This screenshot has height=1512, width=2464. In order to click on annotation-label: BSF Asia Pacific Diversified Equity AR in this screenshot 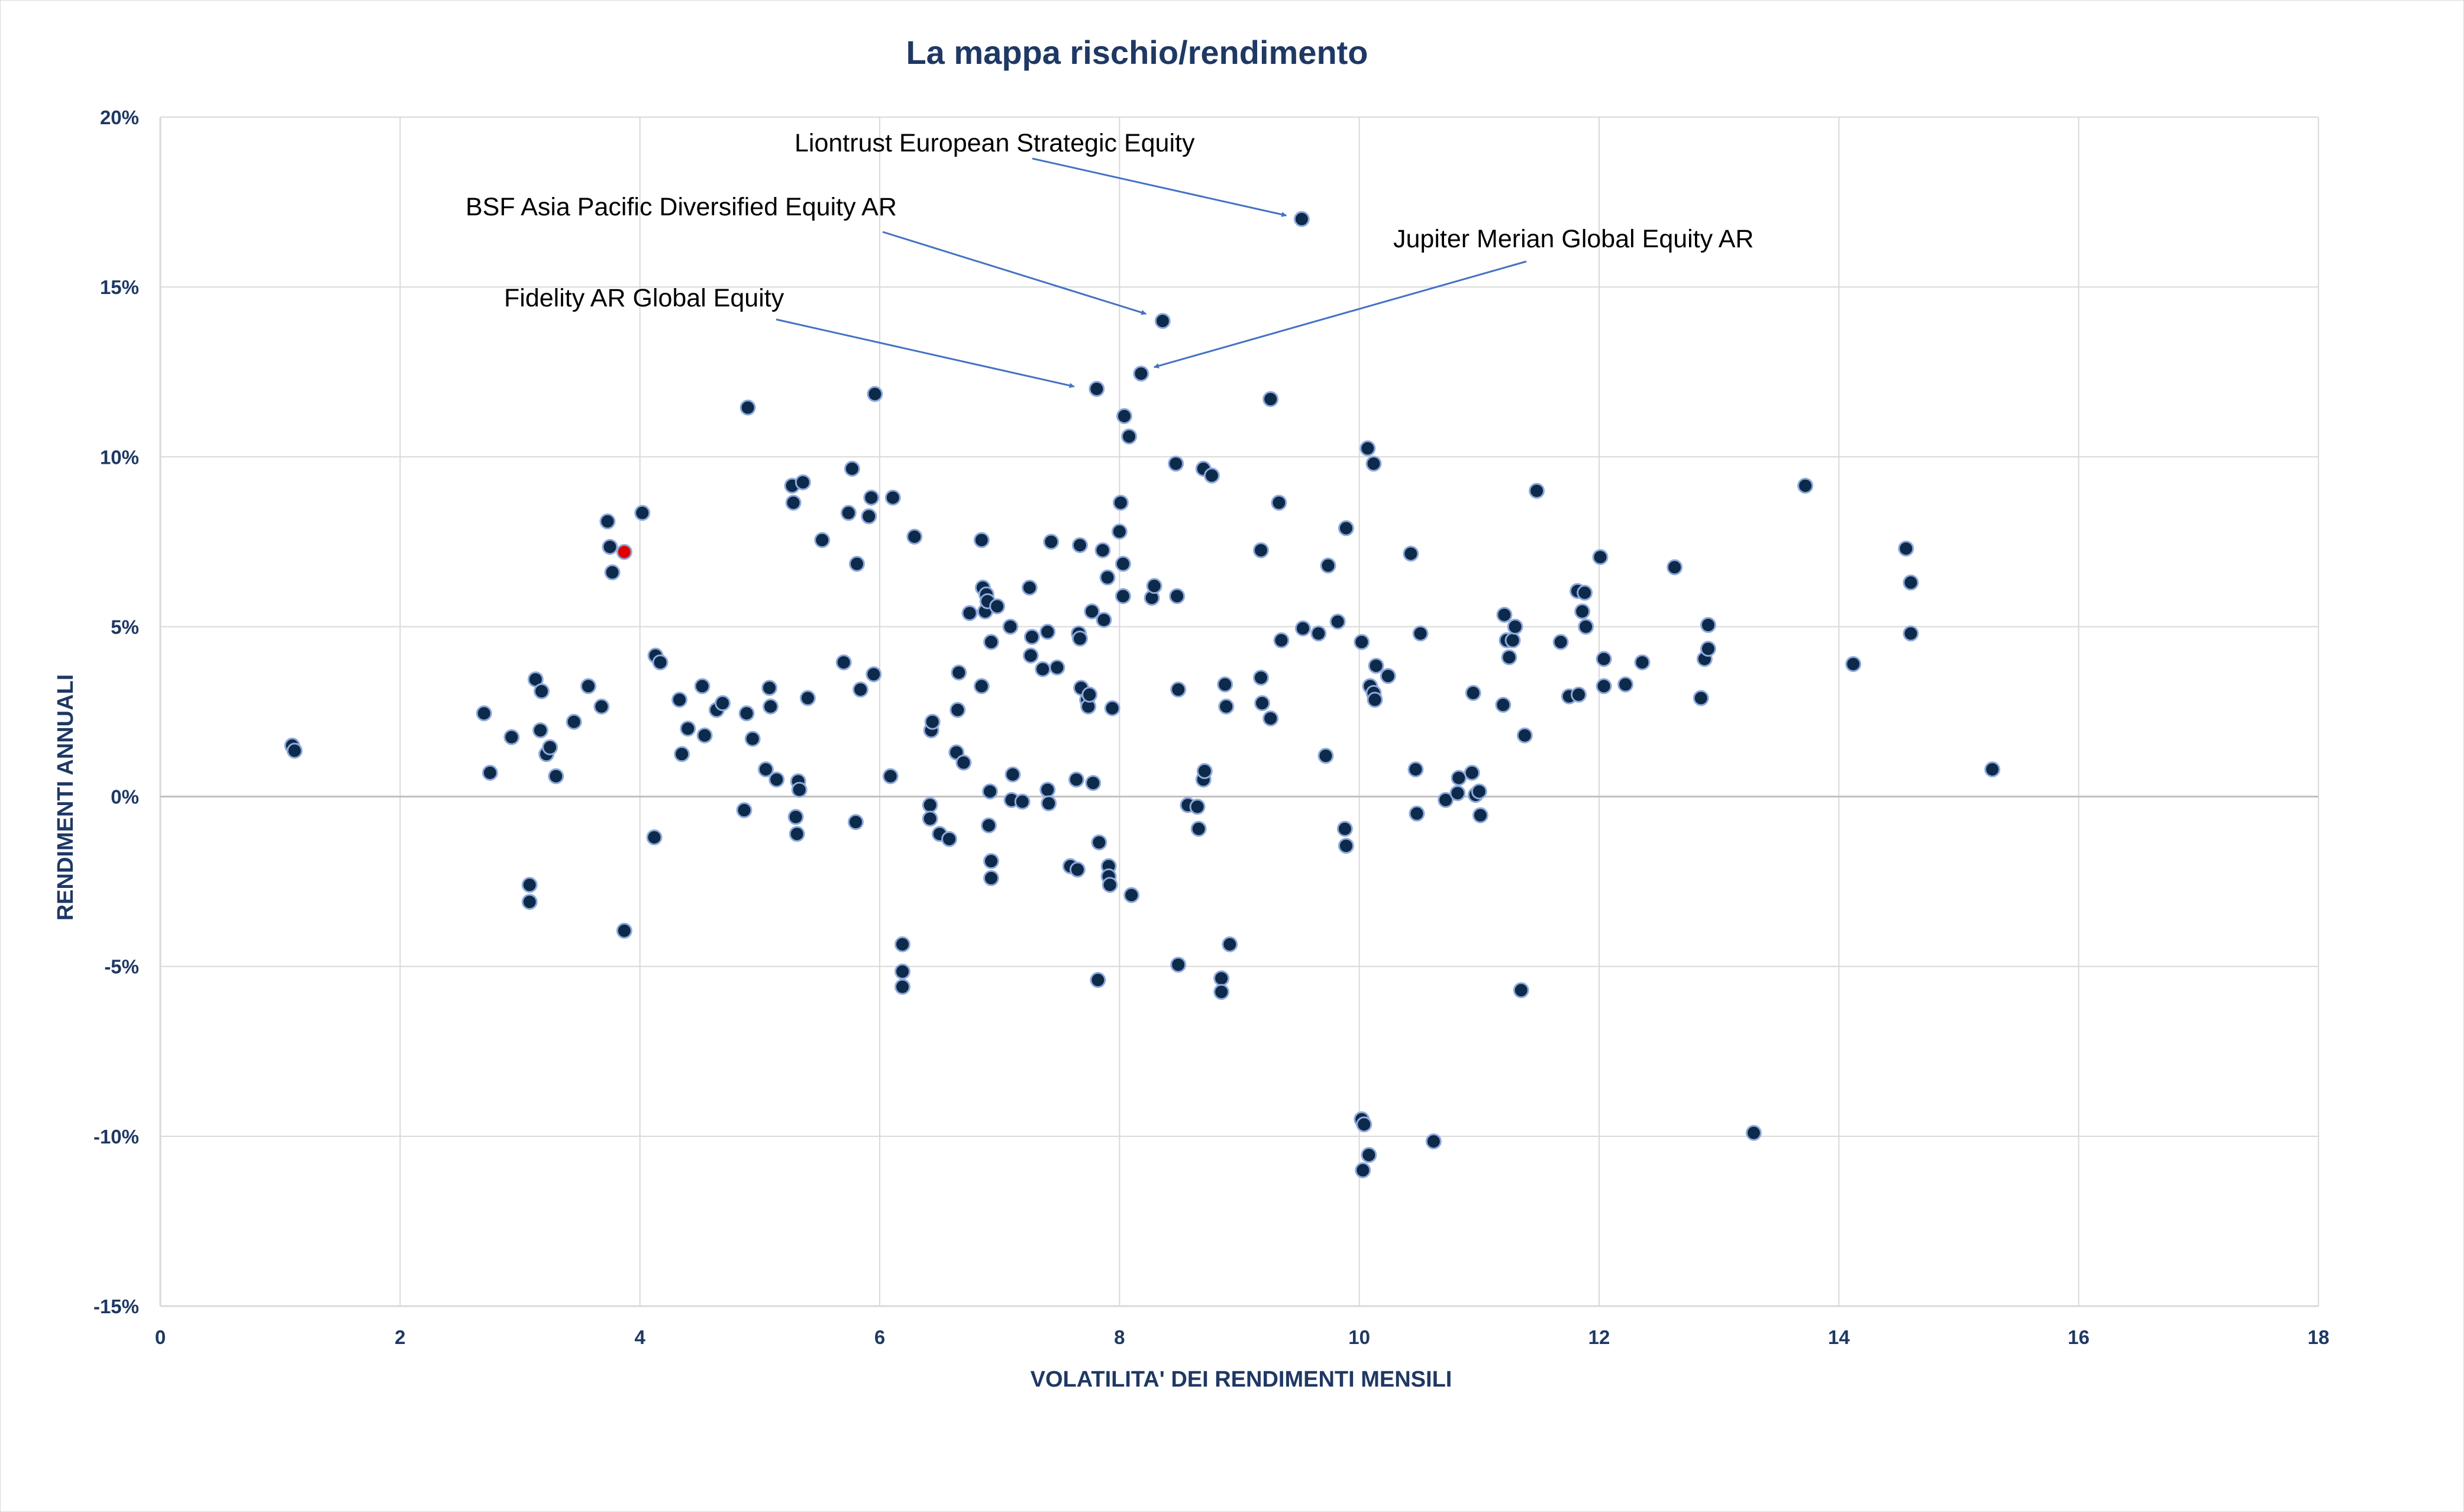, I will do `click(681, 207)`.